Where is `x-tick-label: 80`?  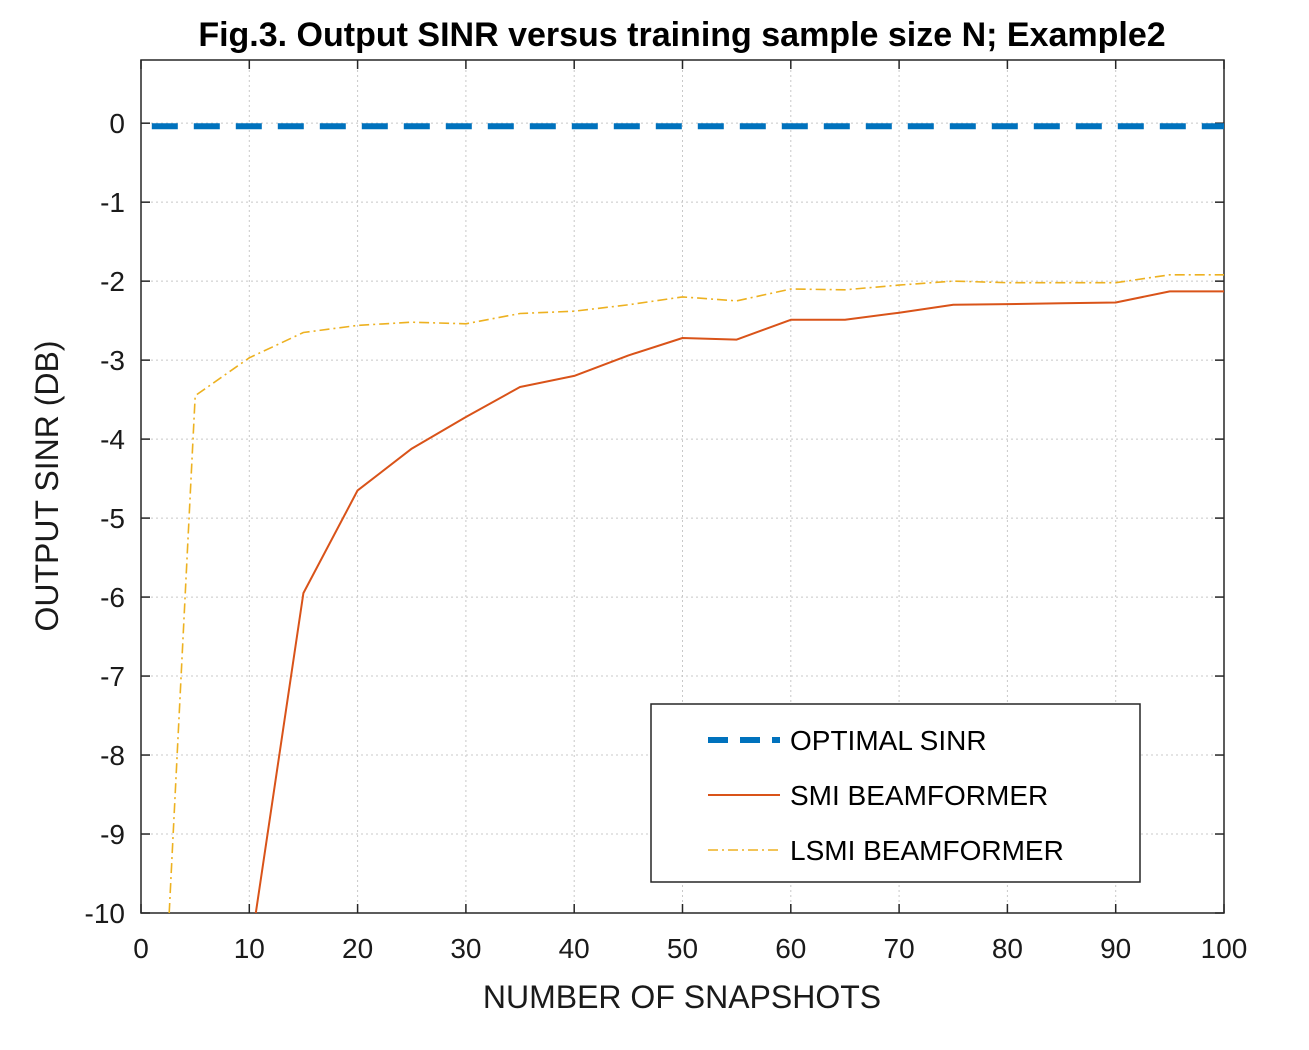
x-tick-label: 80 is located at coordinates (1007, 948).